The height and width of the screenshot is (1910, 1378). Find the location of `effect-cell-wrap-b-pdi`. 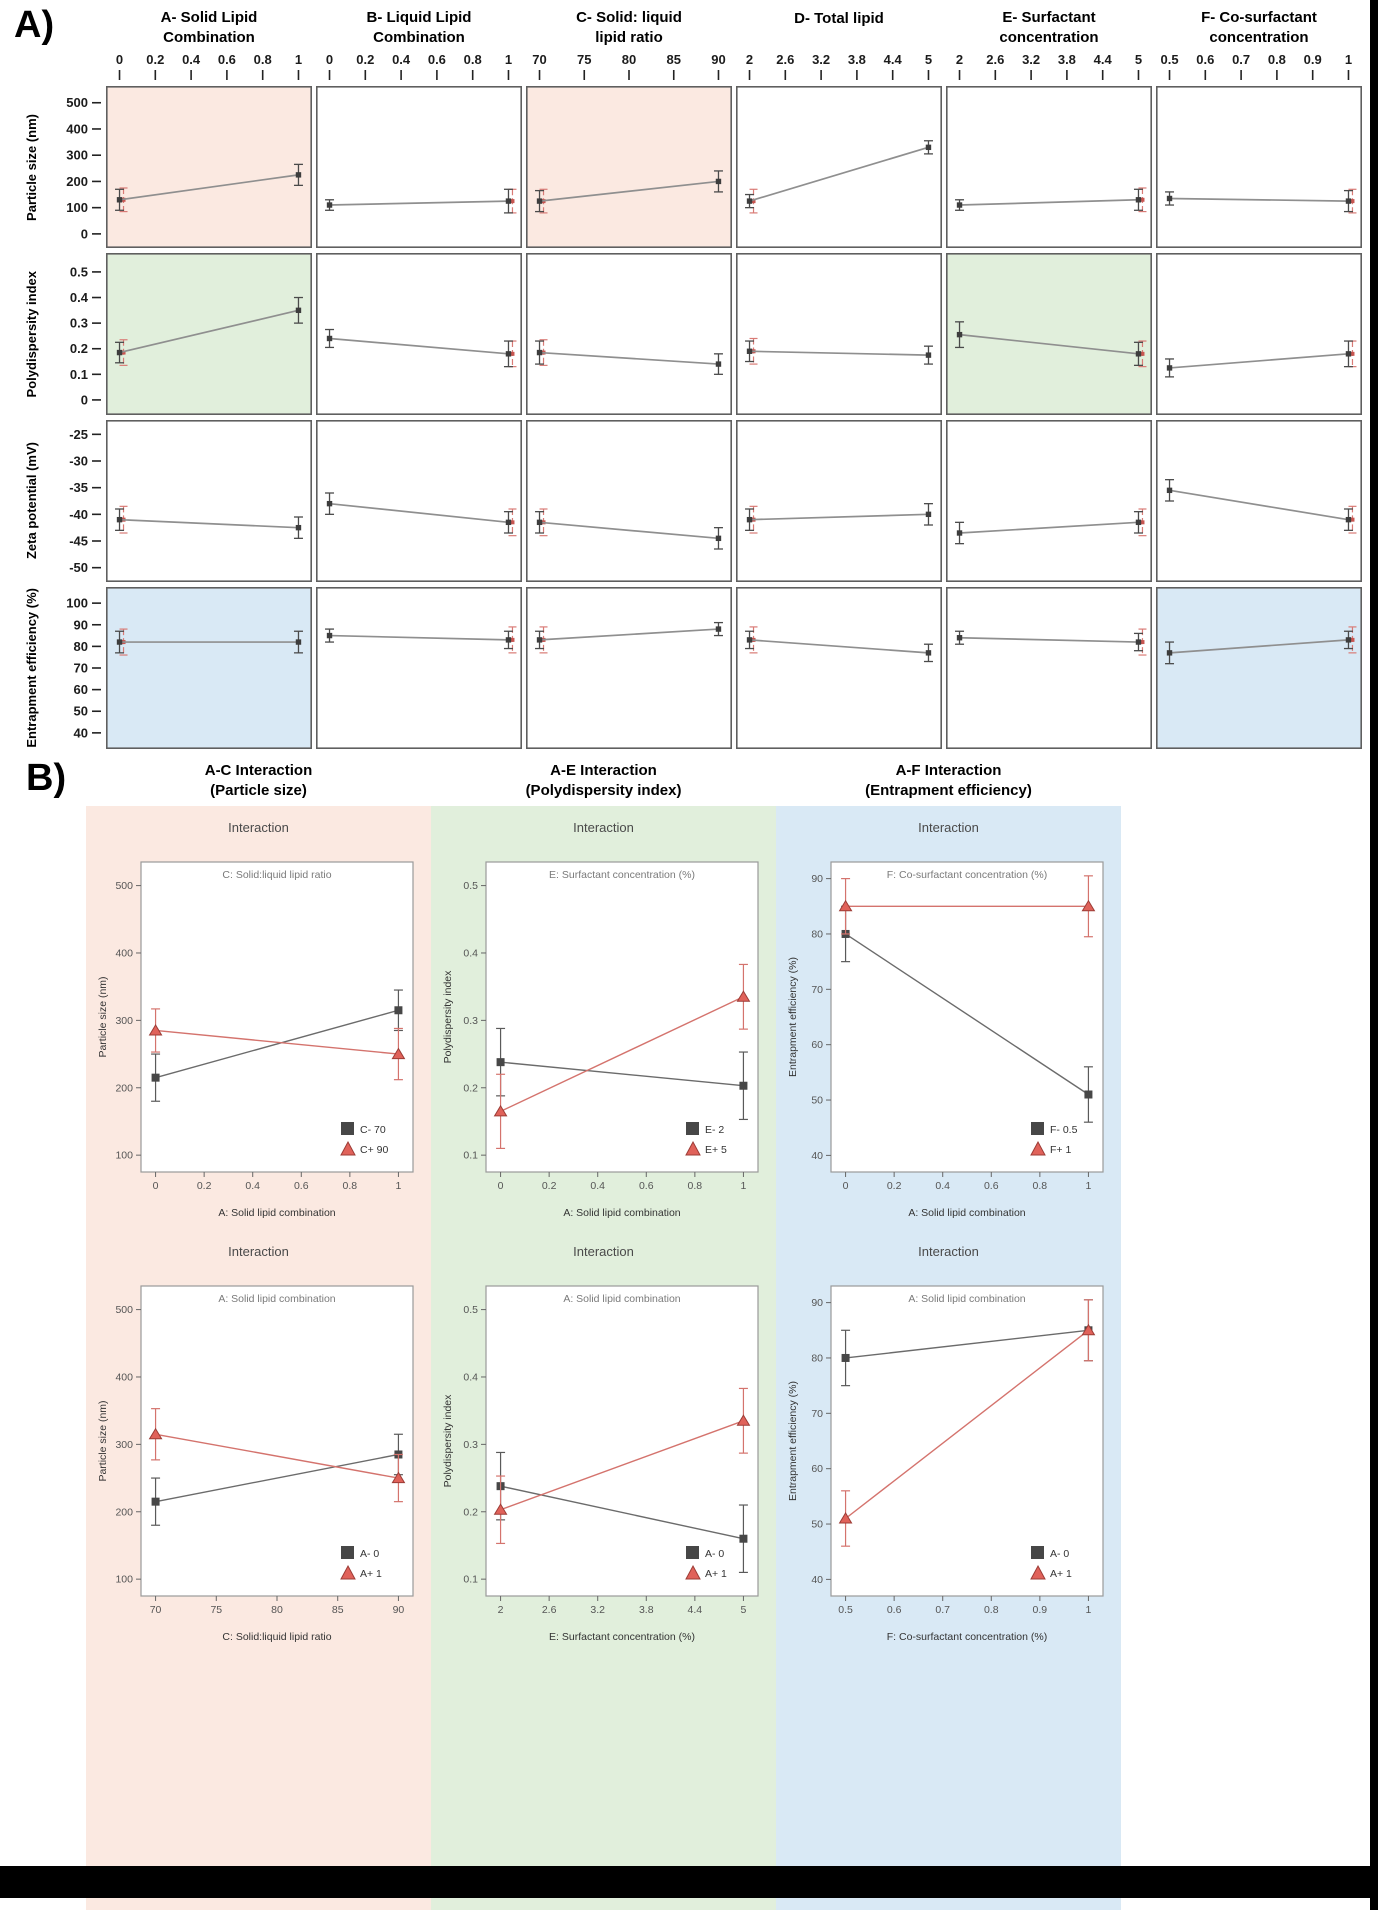

effect-cell-wrap-b-pdi is located at coordinates (419, 334).